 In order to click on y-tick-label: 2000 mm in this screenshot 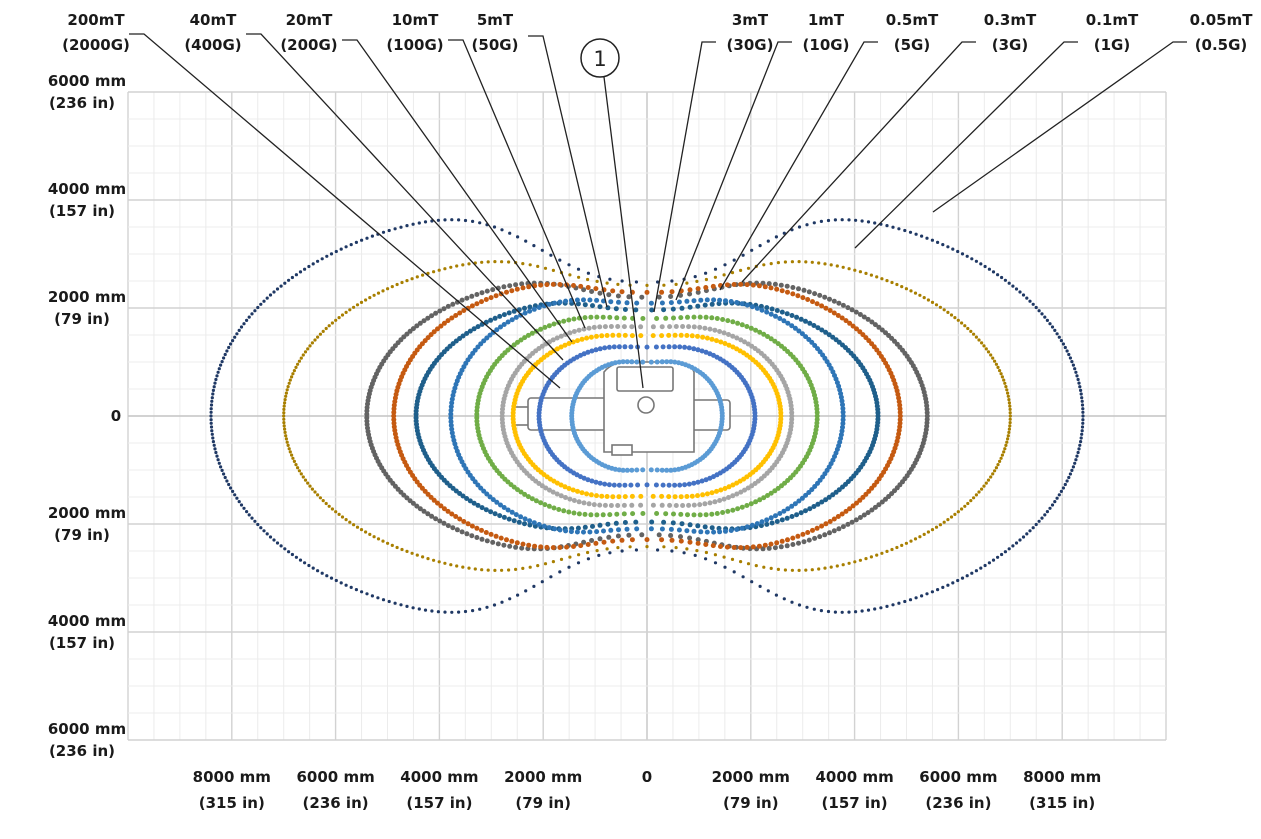, I will do `click(87, 297)`.